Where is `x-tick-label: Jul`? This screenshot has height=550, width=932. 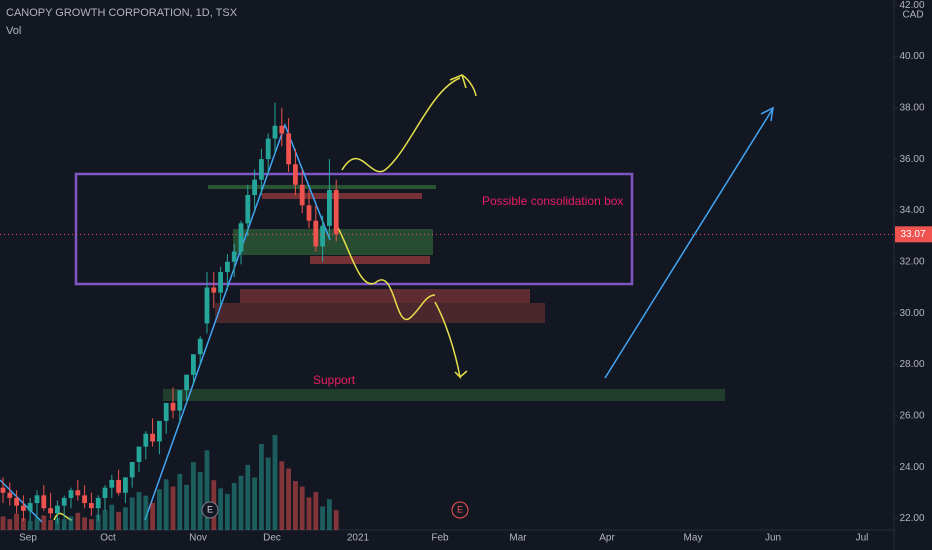 x-tick-label: Jul is located at coordinates (862, 538).